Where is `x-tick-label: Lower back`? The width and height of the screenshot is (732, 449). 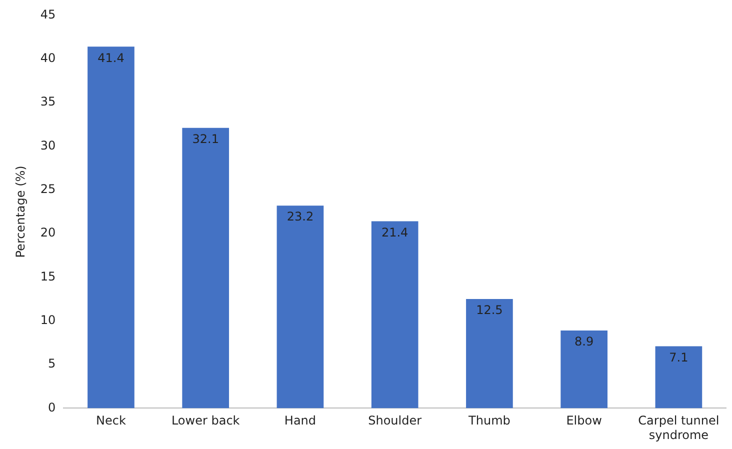 x-tick-label: Lower back is located at coordinates (205, 421).